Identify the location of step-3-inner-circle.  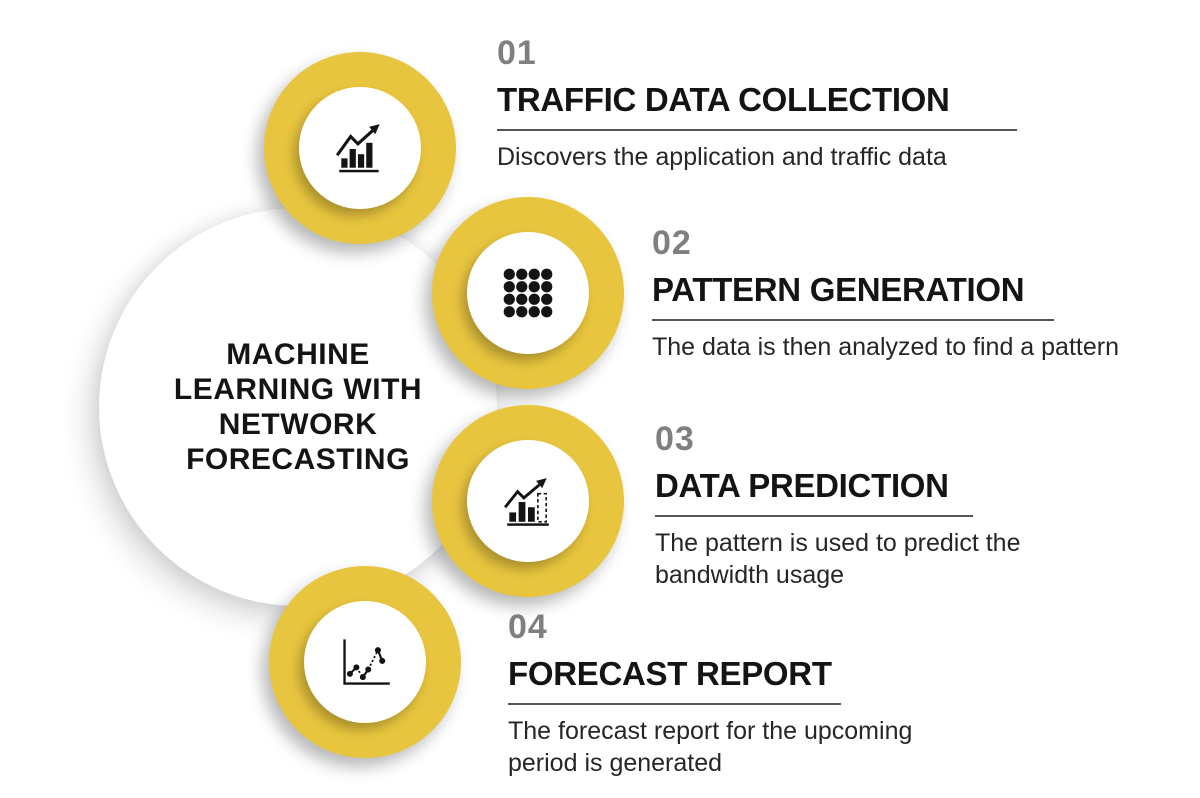
(528, 501).